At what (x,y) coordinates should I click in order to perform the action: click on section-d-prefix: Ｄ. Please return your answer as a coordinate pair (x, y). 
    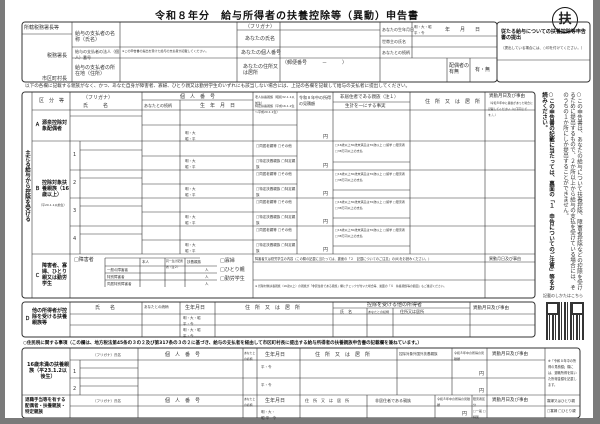
    Looking at the image, I should click on (28, 319).